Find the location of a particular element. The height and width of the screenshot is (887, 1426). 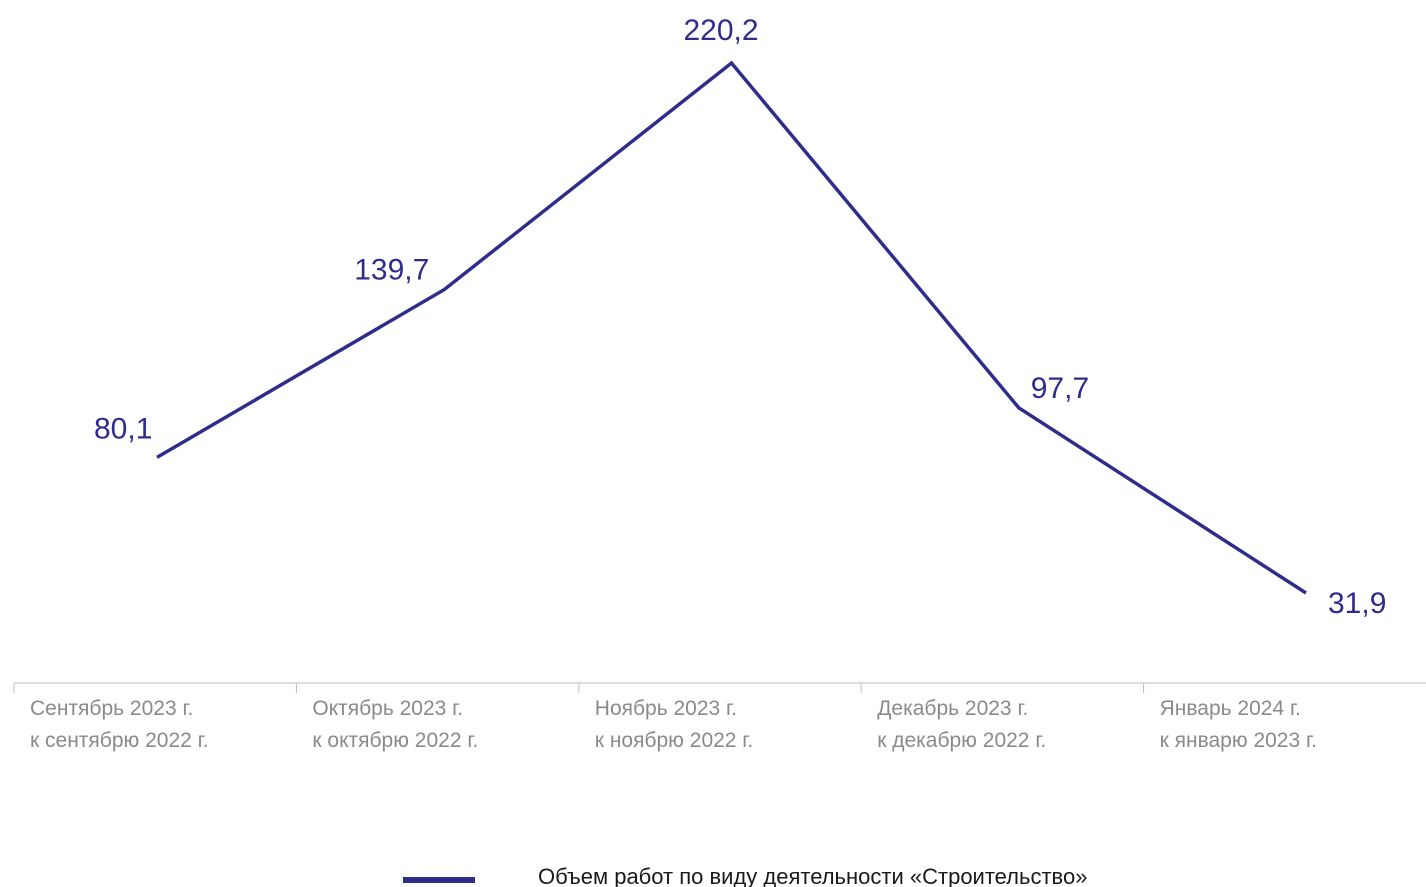

x-tick-label-comparison: к ноябрю 2022 г. is located at coordinates (674, 740).